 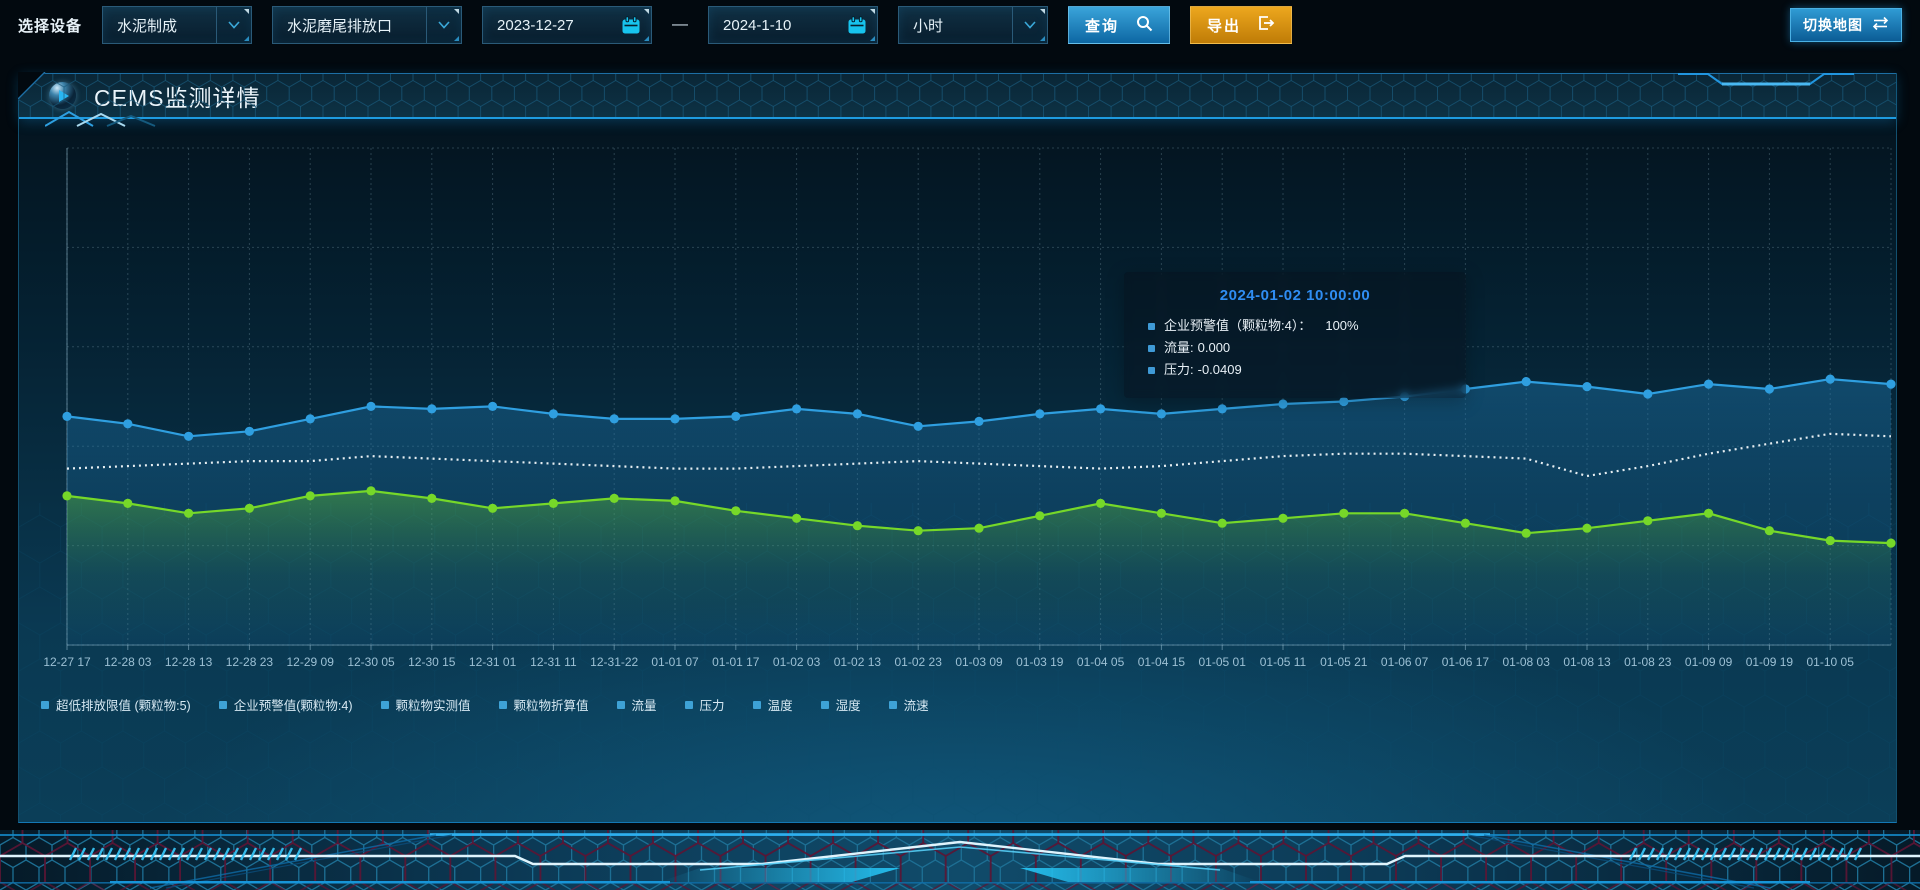 I want to click on device-outlet-select: 水泥磨尾排放口, so click(x=367, y=25).